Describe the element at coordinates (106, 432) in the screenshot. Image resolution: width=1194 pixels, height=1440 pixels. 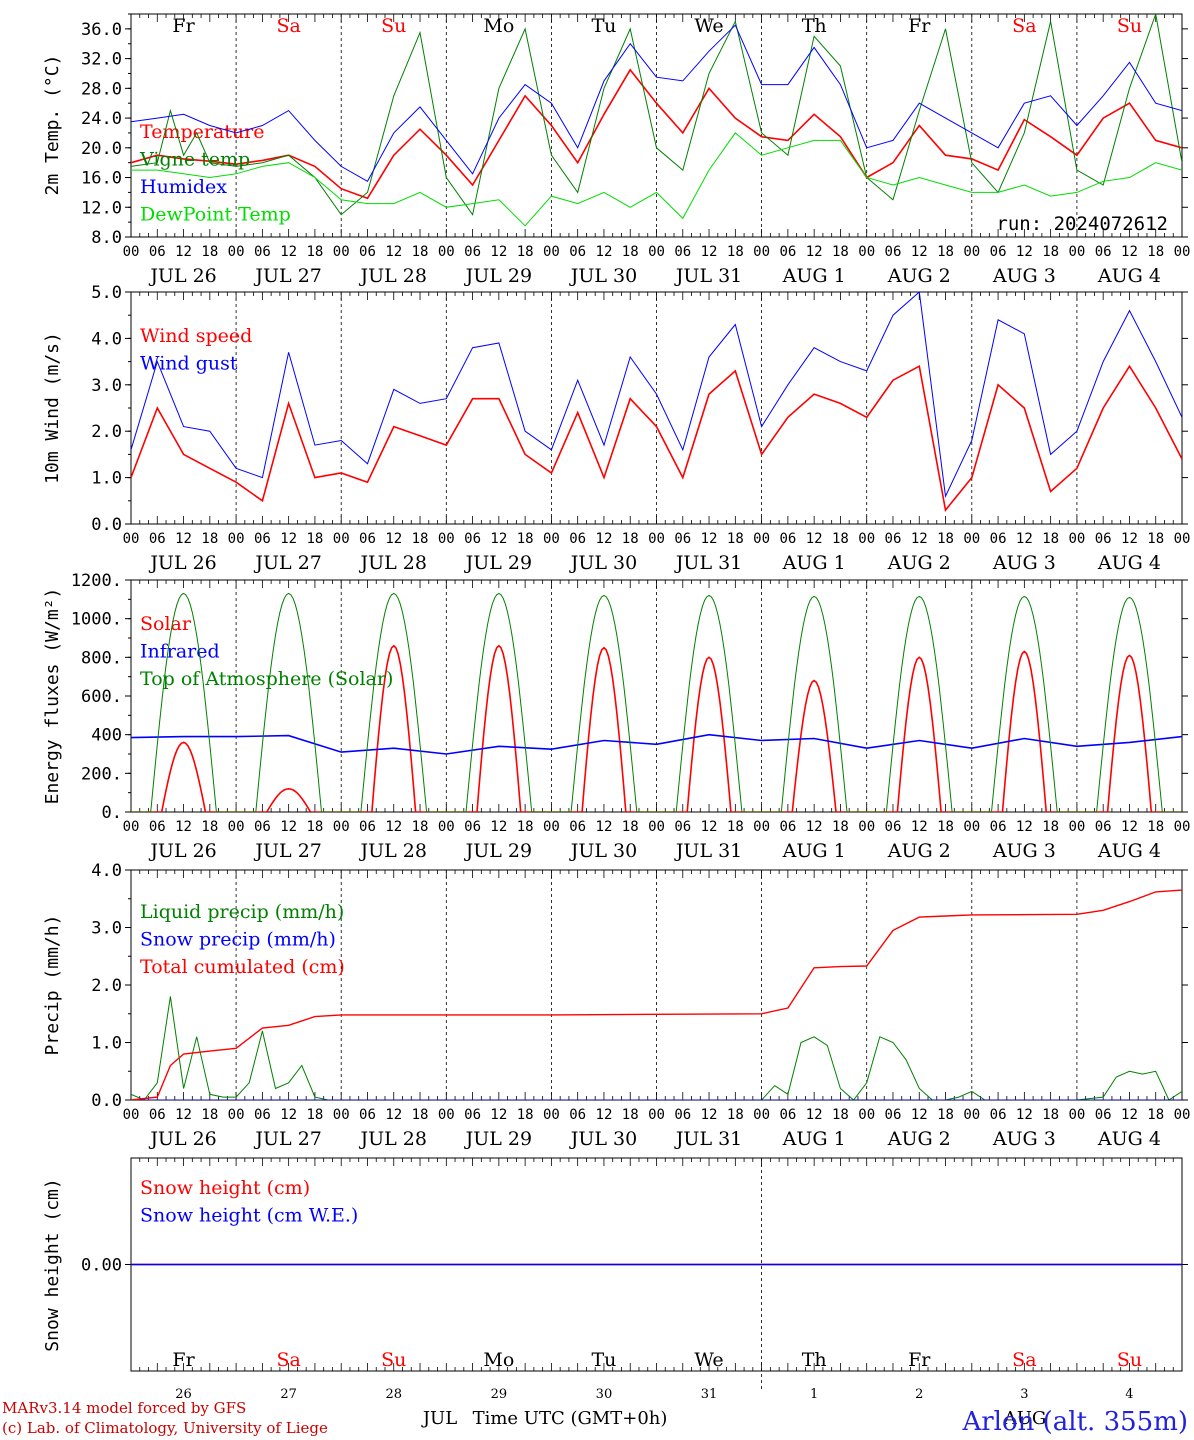
I see `y-tick-label: 2.0` at that location.